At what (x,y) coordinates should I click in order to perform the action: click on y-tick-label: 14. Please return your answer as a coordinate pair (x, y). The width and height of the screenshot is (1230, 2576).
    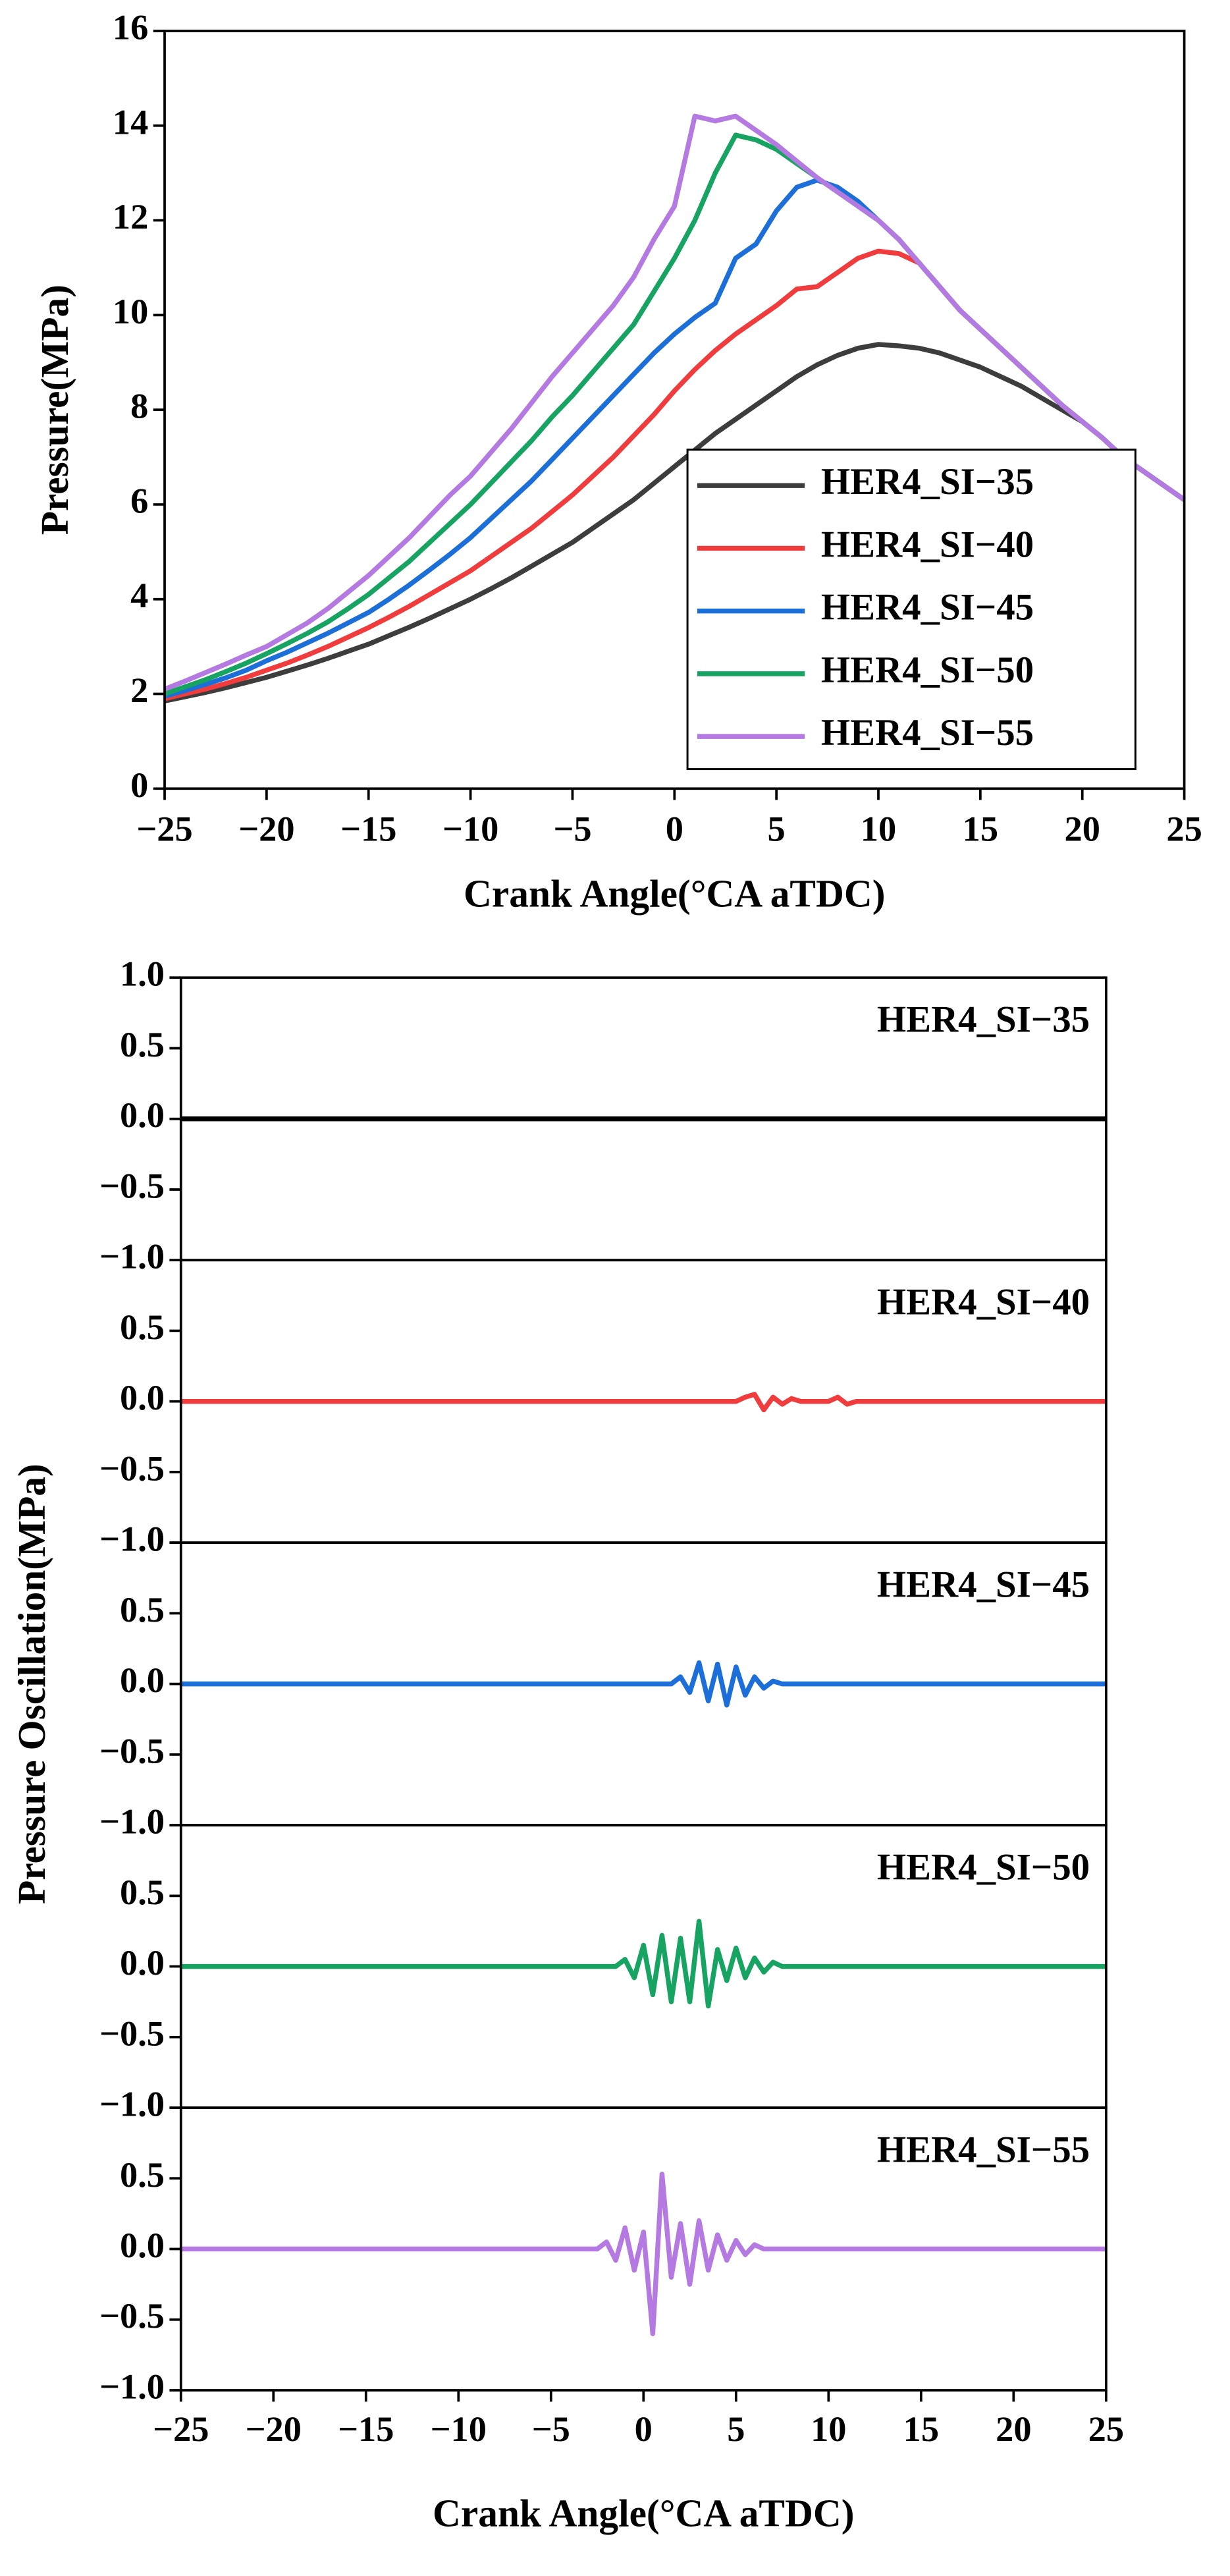
    Looking at the image, I should click on (130, 122).